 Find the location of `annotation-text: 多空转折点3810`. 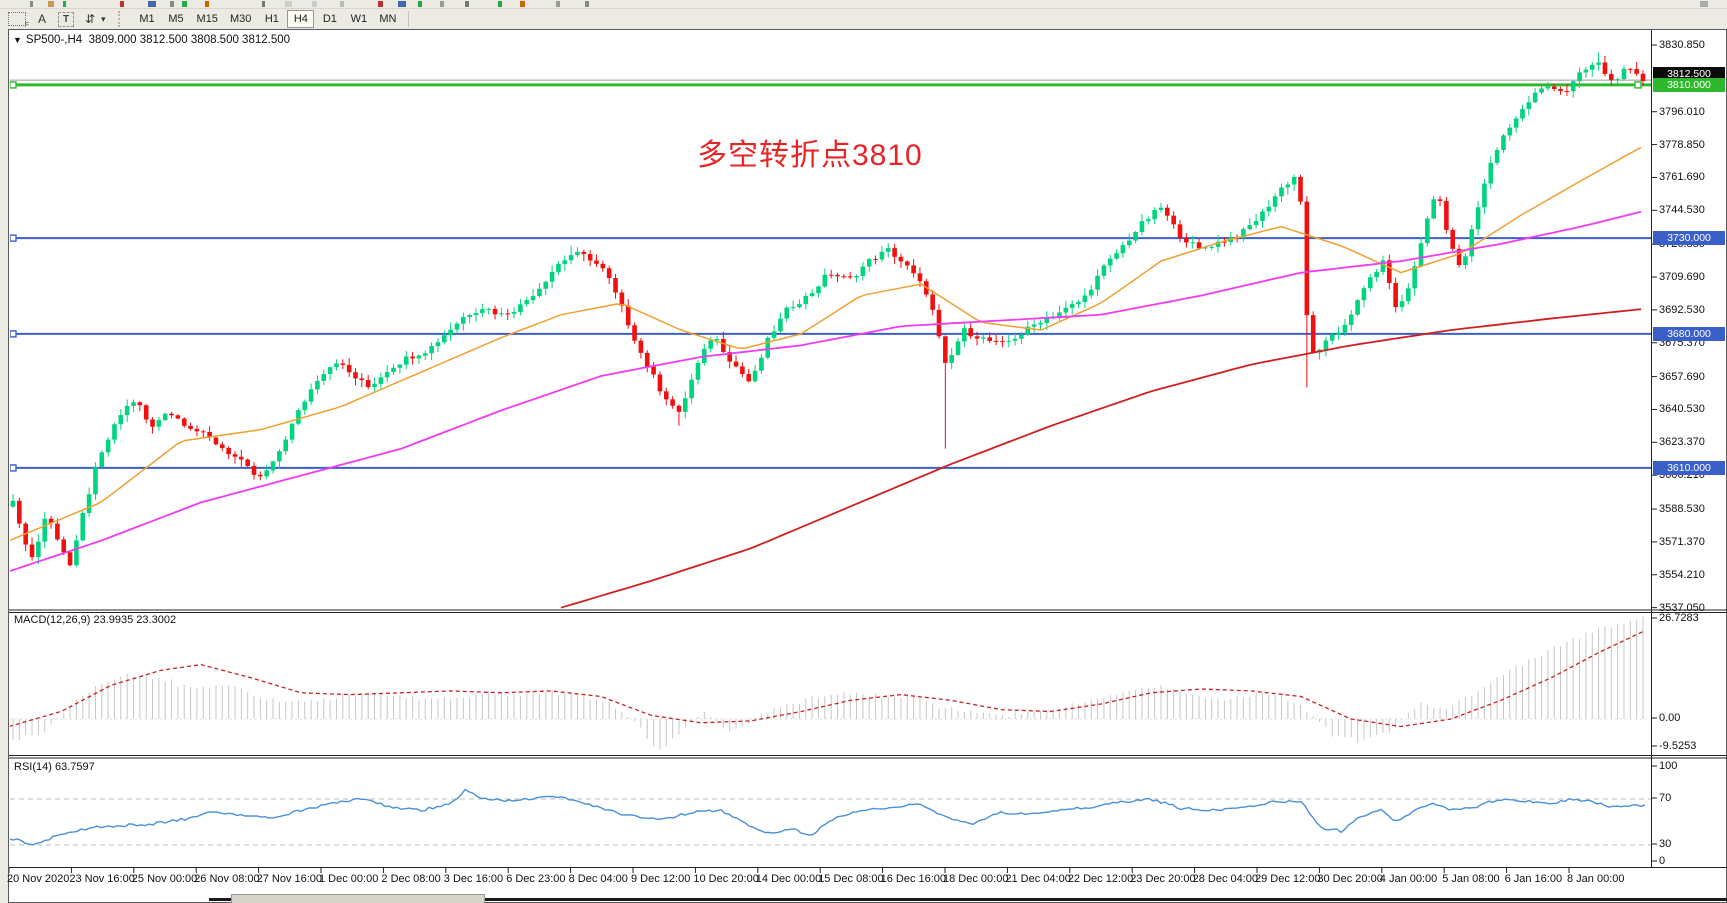

annotation-text: 多空转折点3810 is located at coordinates (810, 155).